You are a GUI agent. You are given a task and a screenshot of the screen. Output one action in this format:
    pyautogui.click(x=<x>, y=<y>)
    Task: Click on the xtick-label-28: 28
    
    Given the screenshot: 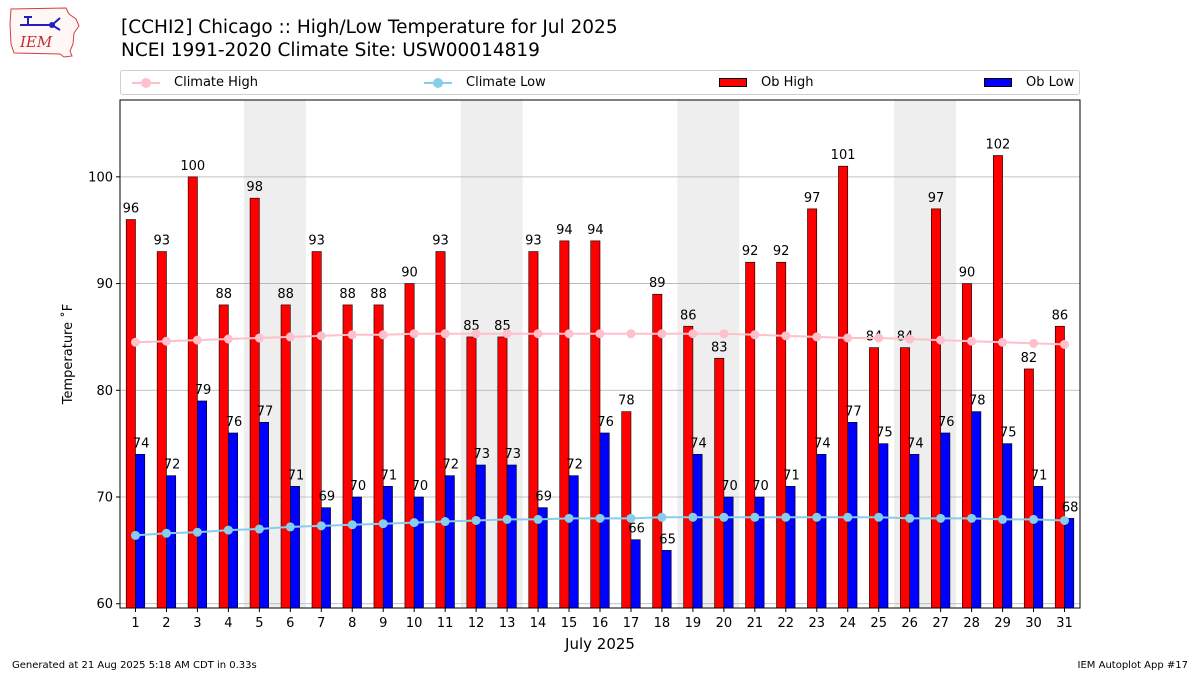 What is the action you would take?
    pyautogui.click(x=971, y=623)
    